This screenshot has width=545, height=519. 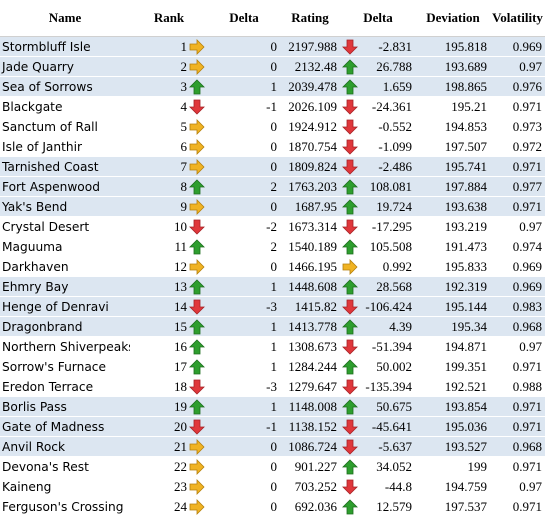 I want to click on deviation-cell: 193.689, so click(x=453, y=66).